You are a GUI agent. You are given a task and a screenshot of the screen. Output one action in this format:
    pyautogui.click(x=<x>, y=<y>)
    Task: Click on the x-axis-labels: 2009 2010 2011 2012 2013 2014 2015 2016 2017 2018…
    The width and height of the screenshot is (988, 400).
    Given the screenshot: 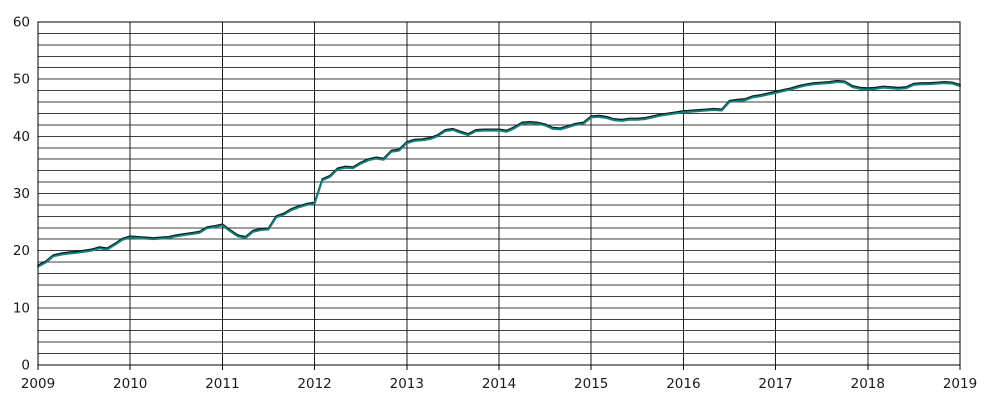 What is the action you would take?
    pyautogui.click(x=499, y=384)
    